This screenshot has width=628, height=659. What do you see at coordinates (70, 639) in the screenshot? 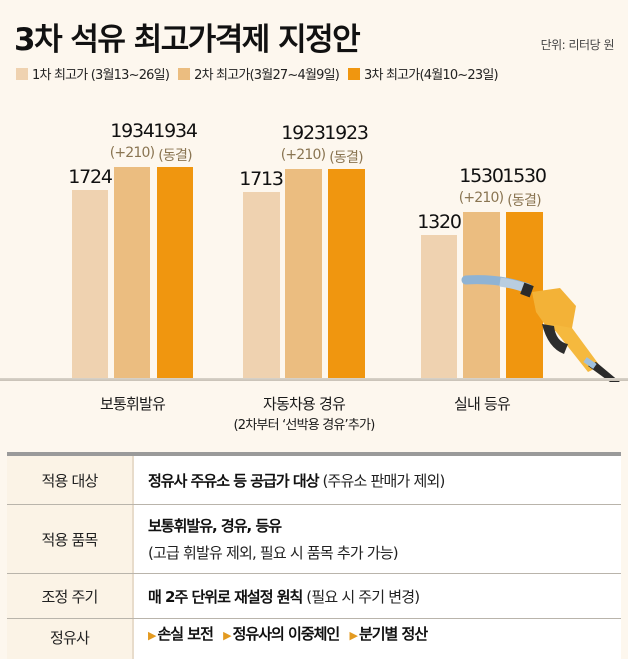
I see `row-label: 정유사` at bounding box center [70, 639].